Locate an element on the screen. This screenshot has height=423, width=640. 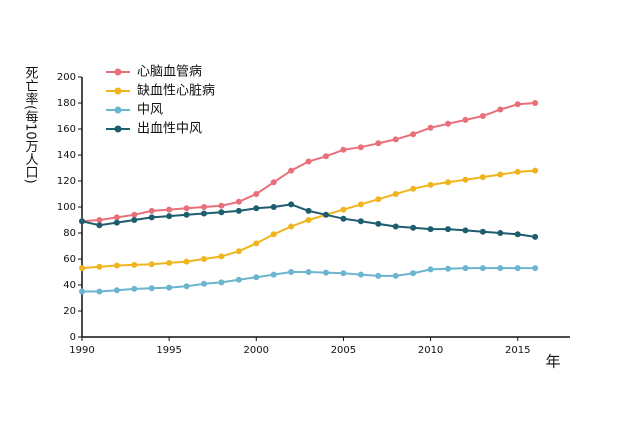
x-tick-label: 2000 is located at coordinates (256, 350).